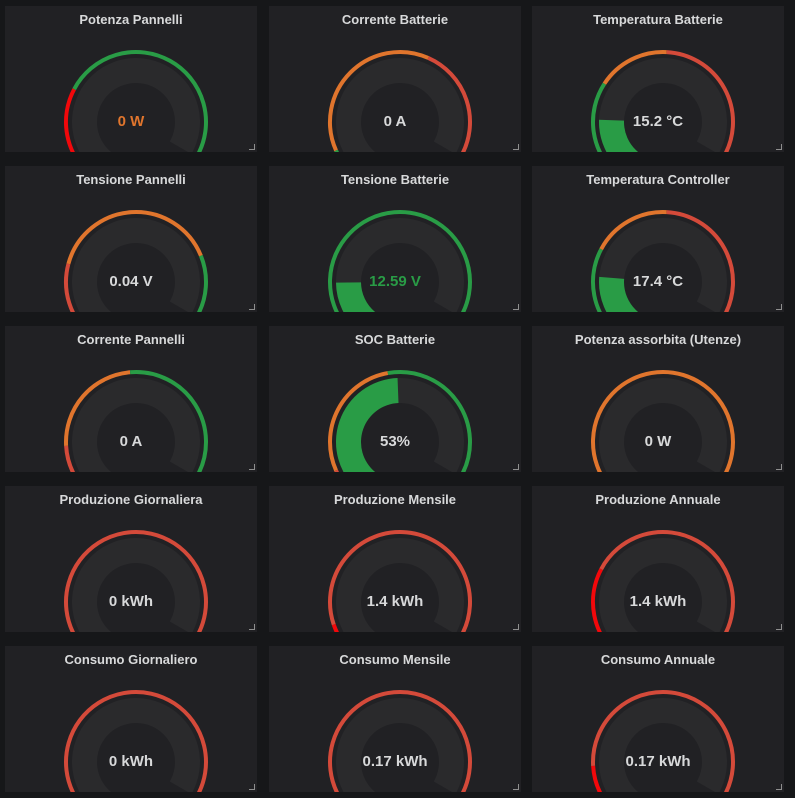 This screenshot has height=798, width=795. Describe the element at coordinates (658, 601) in the screenshot. I see `gauge-value: 1.4 kWh` at that location.